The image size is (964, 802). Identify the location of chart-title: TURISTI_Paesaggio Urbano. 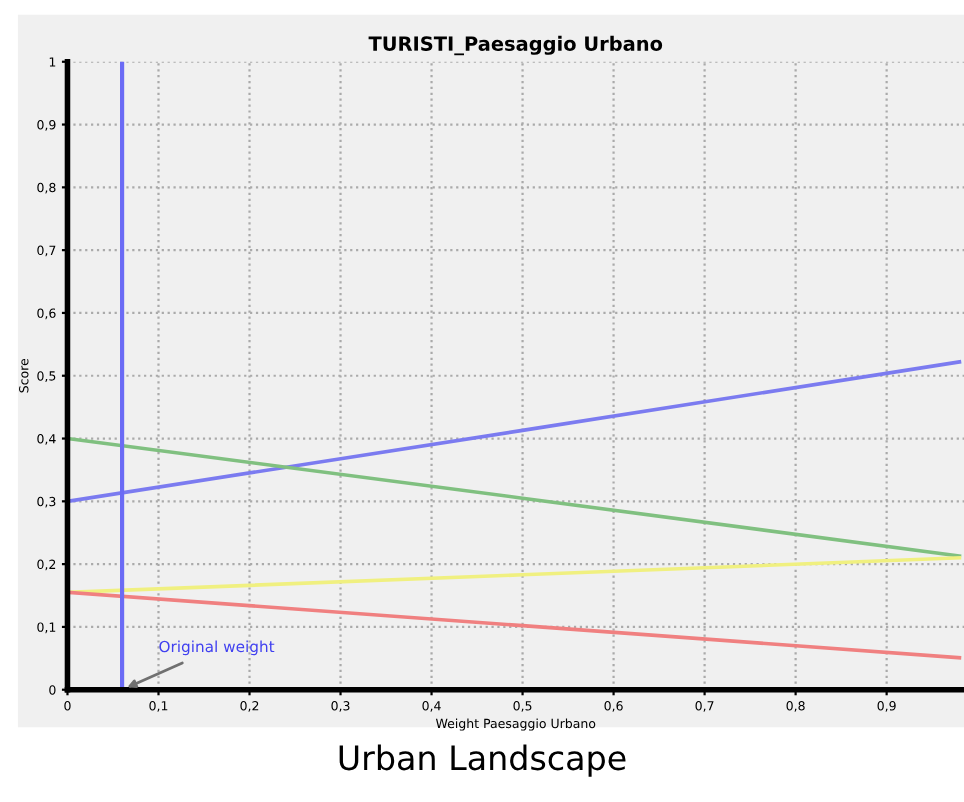
(515, 45).